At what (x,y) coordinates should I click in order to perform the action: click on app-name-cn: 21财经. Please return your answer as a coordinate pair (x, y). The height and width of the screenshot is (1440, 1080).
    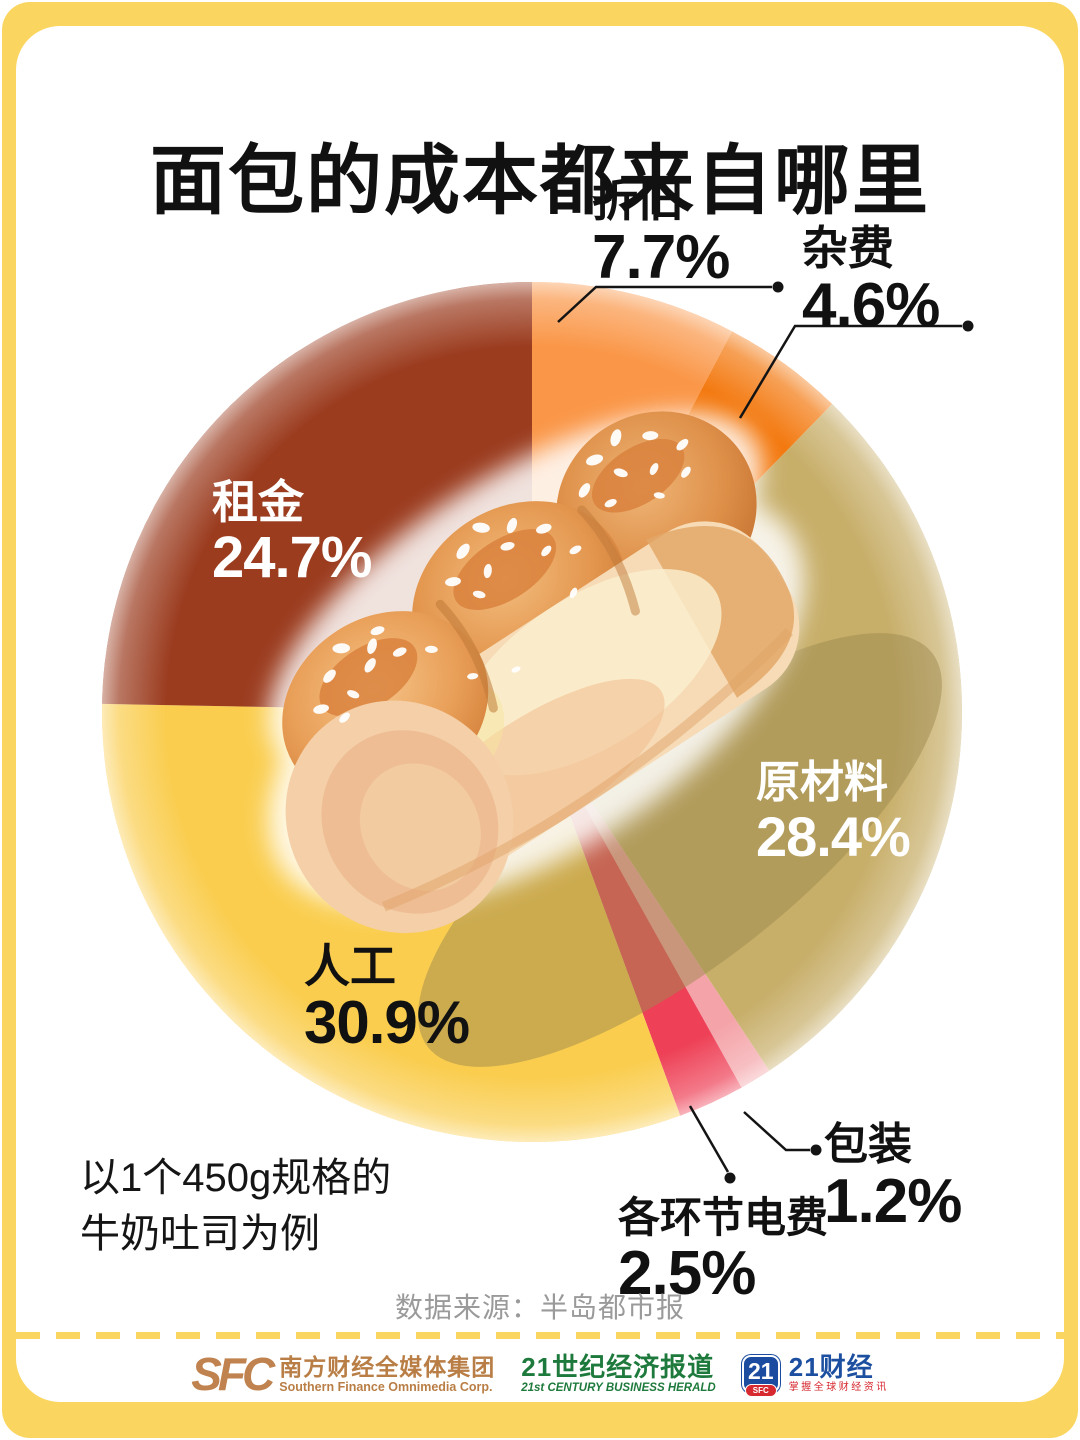
    Looking at the image, I should click on (831, 1367).